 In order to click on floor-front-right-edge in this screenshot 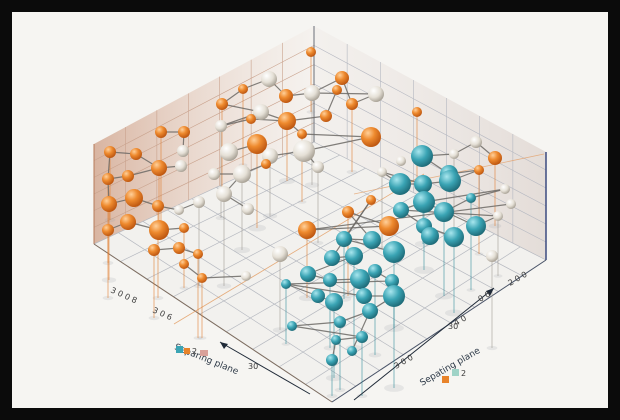, I will do `click(439, 331)`.